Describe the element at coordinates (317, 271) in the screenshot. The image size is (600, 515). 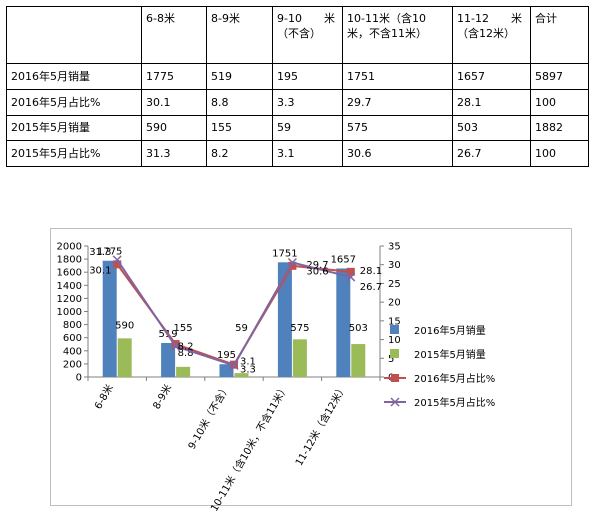
I see `line-value-label: 30.6` at that location.